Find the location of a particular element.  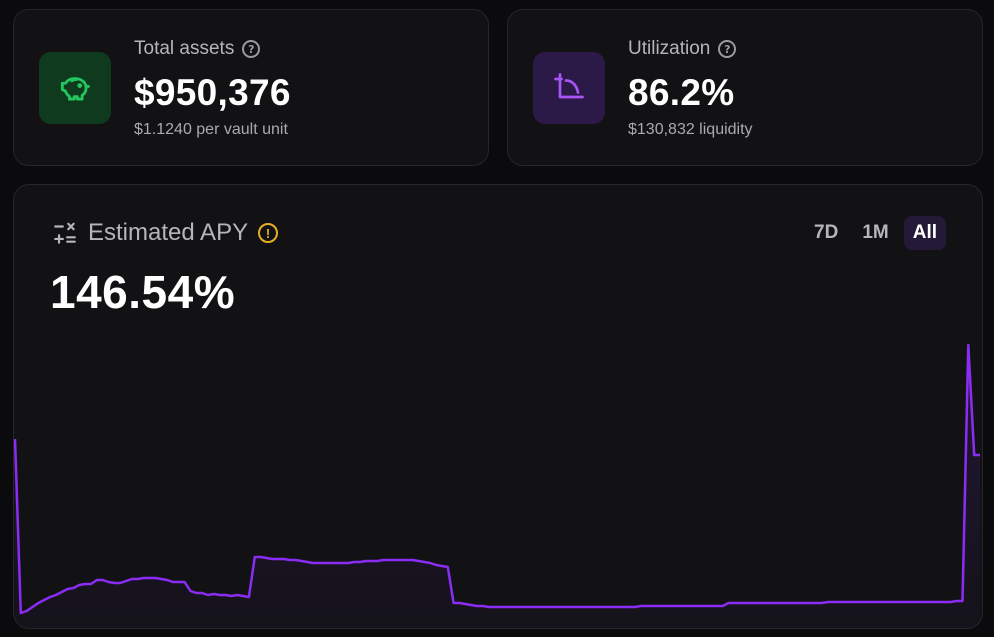

piggy-bank-icon is located at coordinates (75, 89).